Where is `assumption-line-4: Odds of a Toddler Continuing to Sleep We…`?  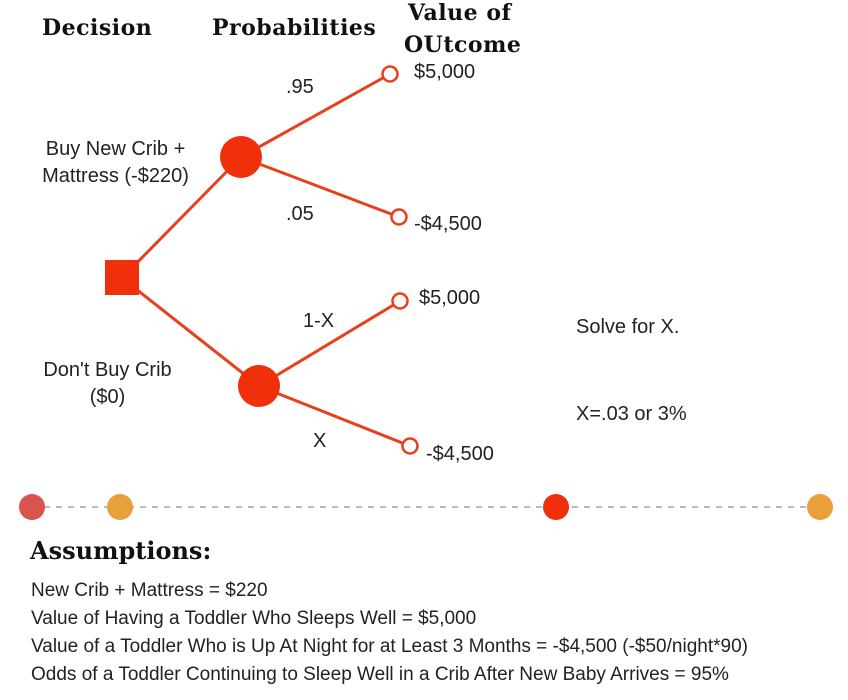 assumption-line-4: Odds of a Toddler Continuing to Sleep We… is located at coordinates (380, 674).